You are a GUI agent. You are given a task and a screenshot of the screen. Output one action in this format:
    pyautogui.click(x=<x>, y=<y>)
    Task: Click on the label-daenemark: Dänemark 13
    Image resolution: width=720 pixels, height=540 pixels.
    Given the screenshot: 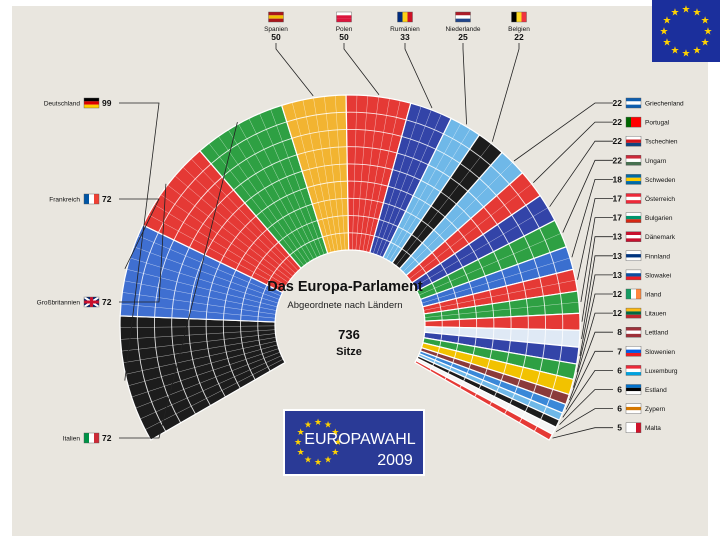 What is the action you would take?
    pyautogui.click(x=644, y=236)
    